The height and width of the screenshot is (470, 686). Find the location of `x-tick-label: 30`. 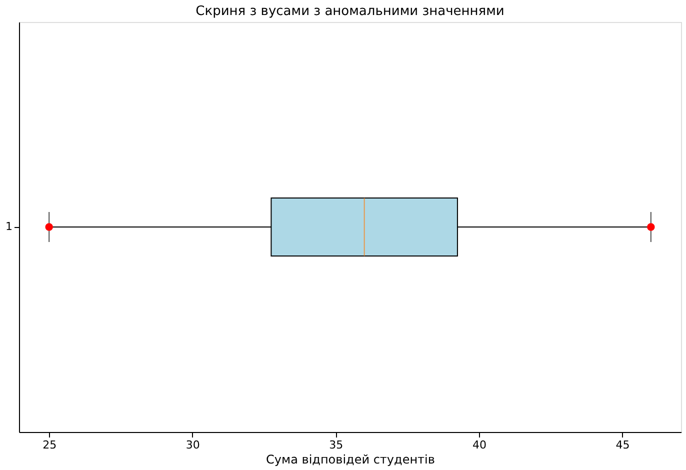

x-tick-label: 30 is located at coordinates (193, 445).